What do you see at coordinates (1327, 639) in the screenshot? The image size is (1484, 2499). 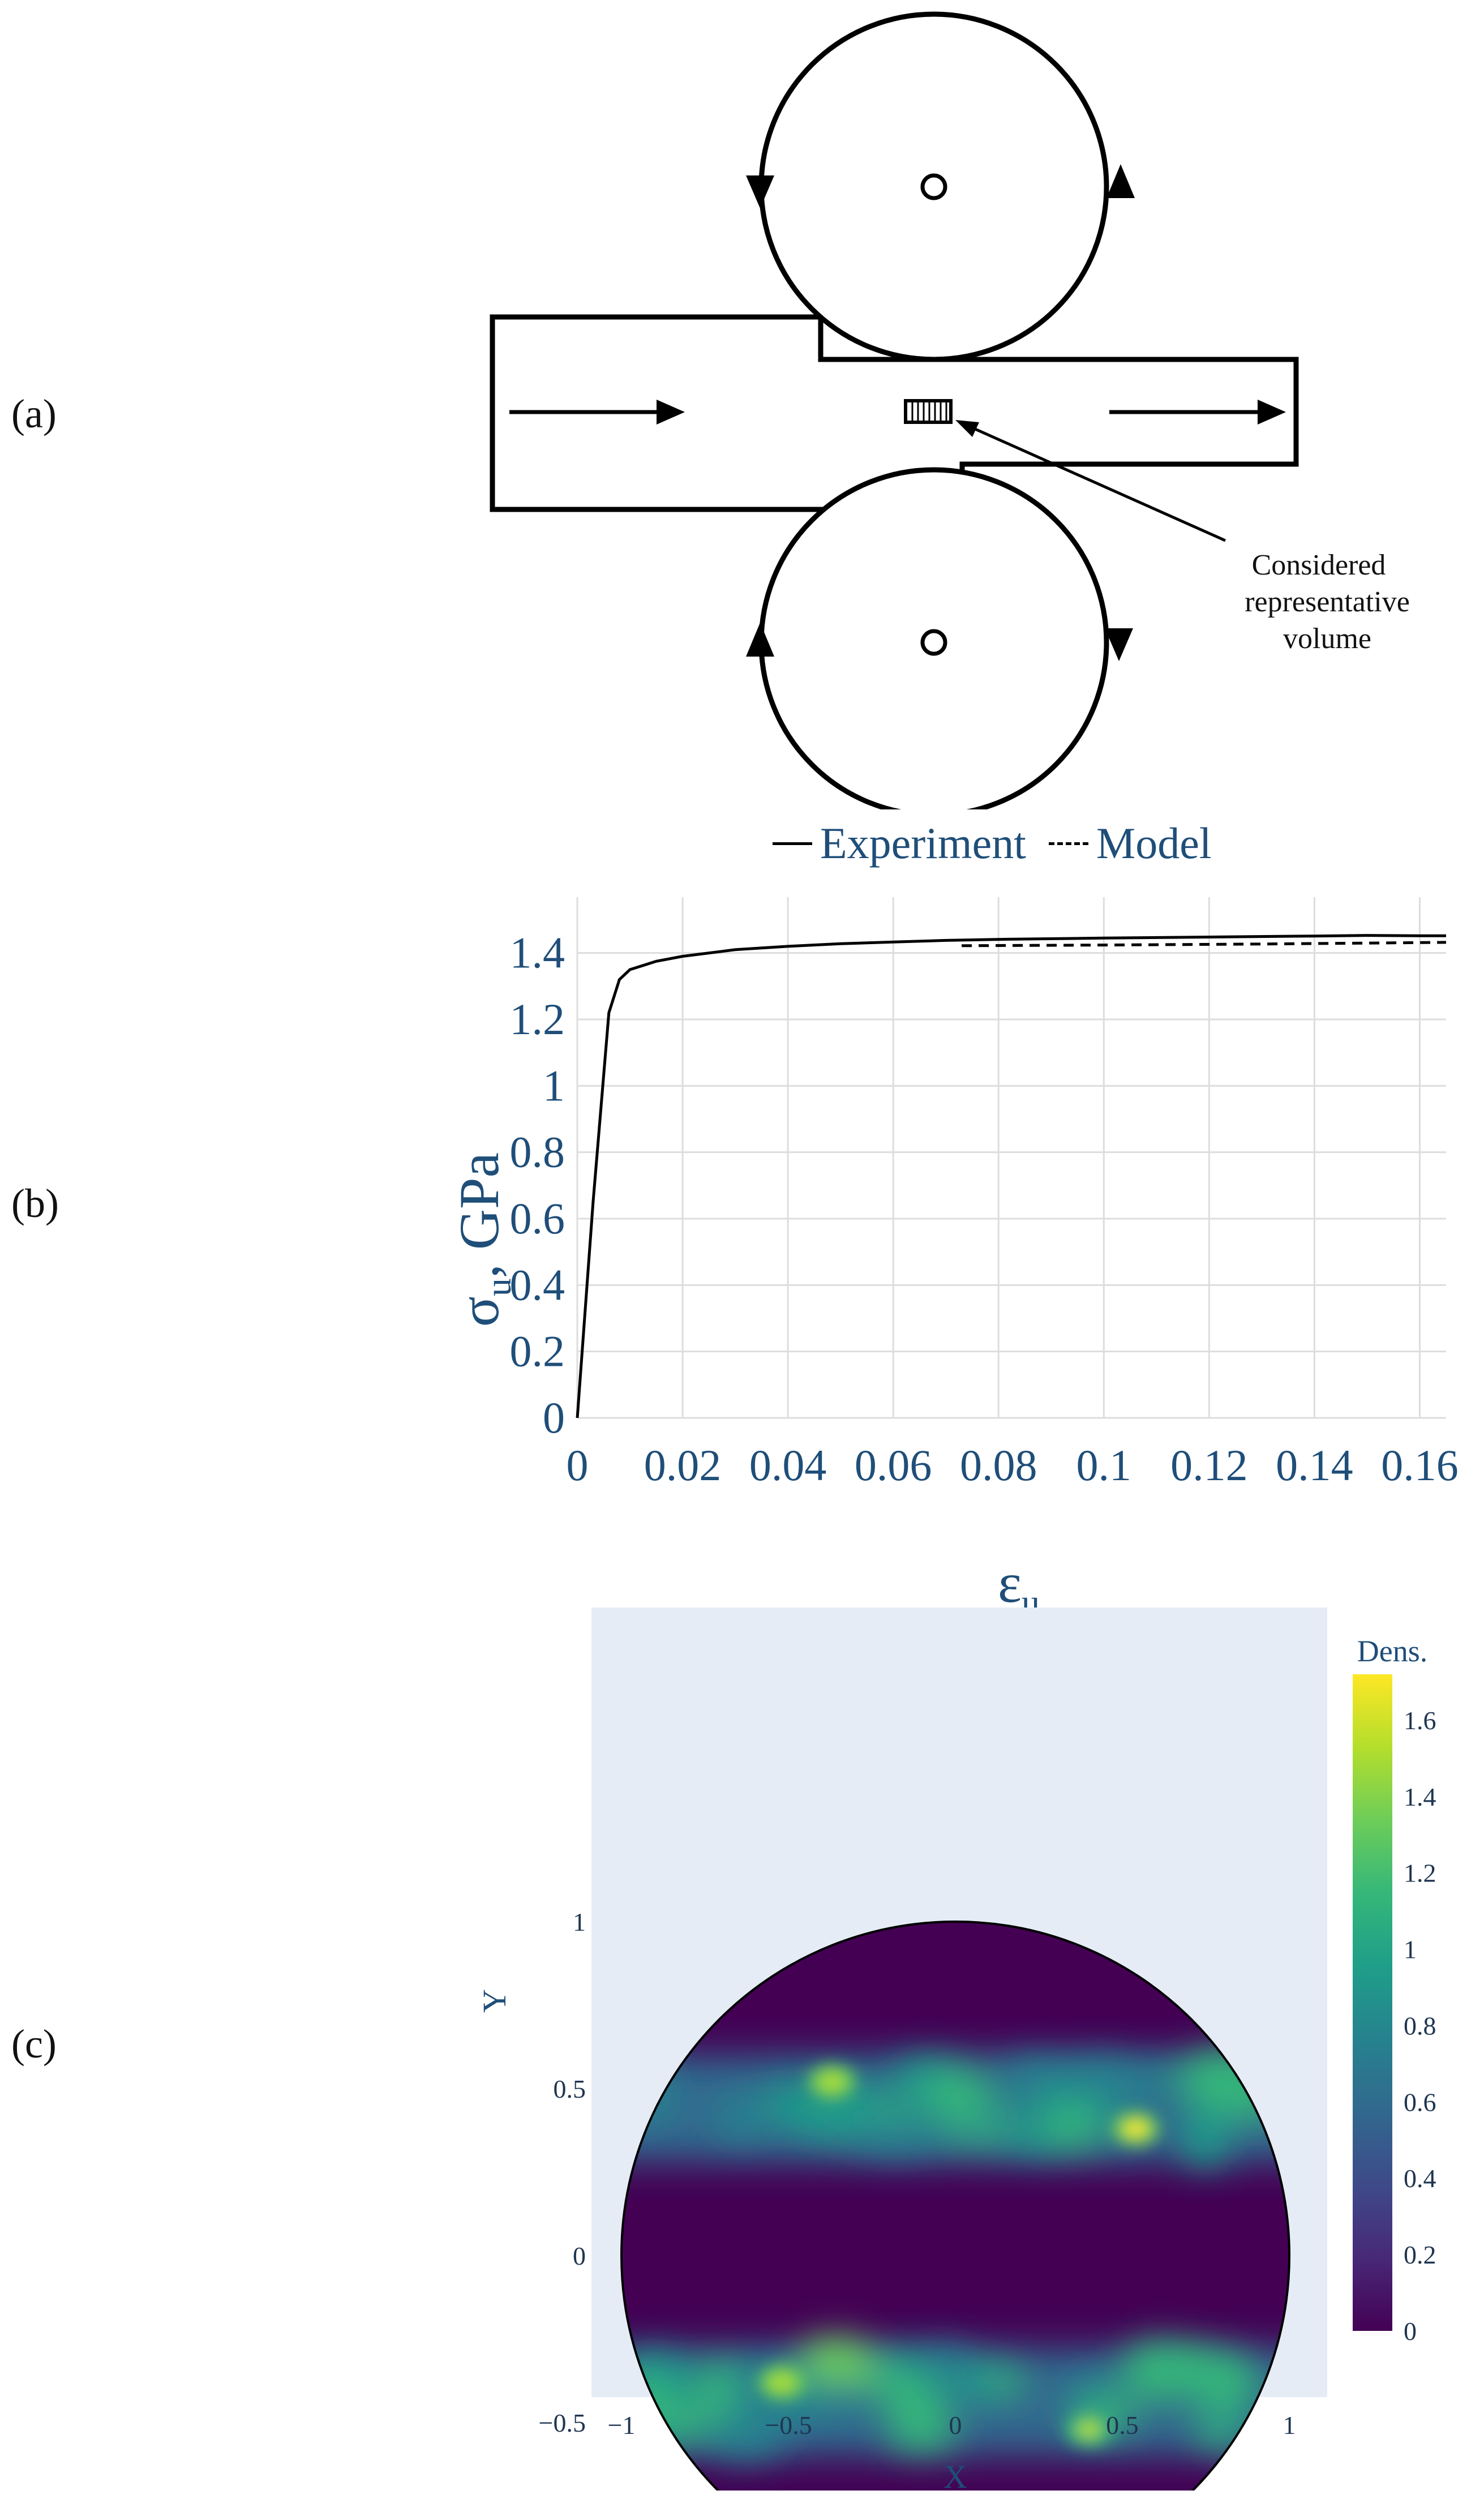 I see `callout-text-3: volume` at bounding box center [1327, 639].